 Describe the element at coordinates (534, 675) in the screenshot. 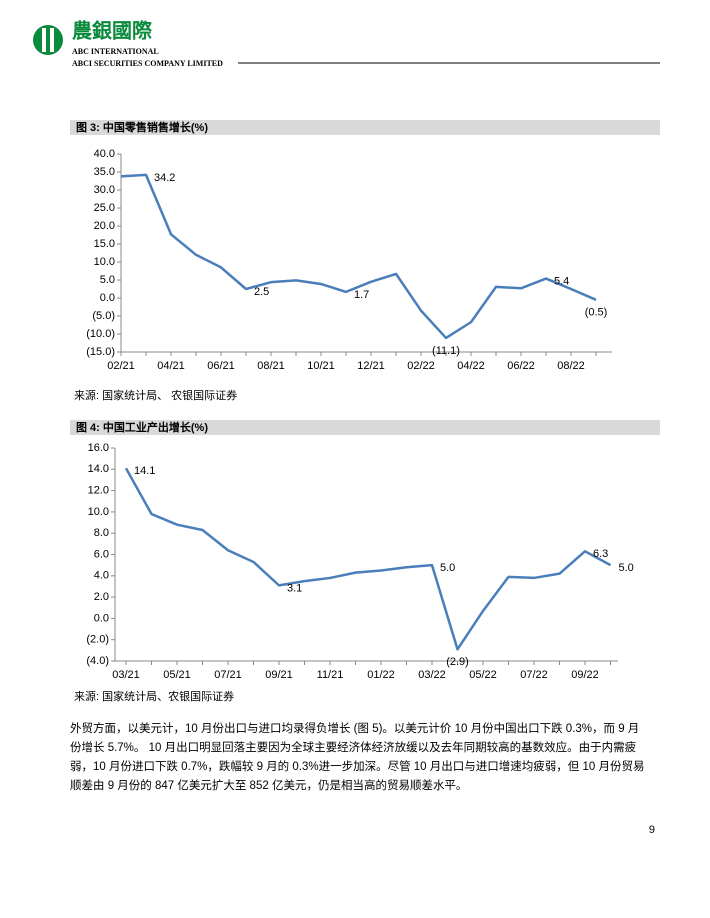

I see `x-tick-label: 07/22` at that location.